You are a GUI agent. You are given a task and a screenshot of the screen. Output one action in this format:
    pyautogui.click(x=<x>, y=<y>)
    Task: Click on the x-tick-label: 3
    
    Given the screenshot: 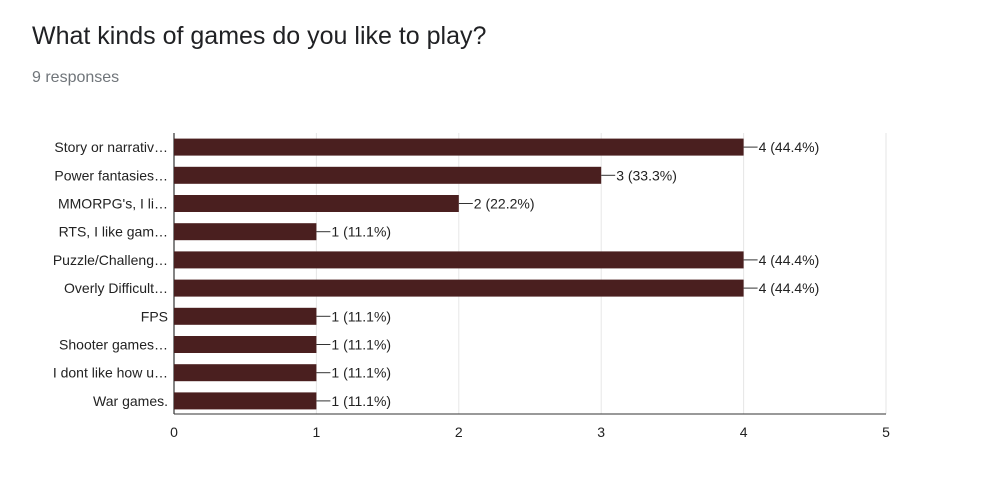 What is the action you would take?
    pyautogui.click(x=601, y=432)
    